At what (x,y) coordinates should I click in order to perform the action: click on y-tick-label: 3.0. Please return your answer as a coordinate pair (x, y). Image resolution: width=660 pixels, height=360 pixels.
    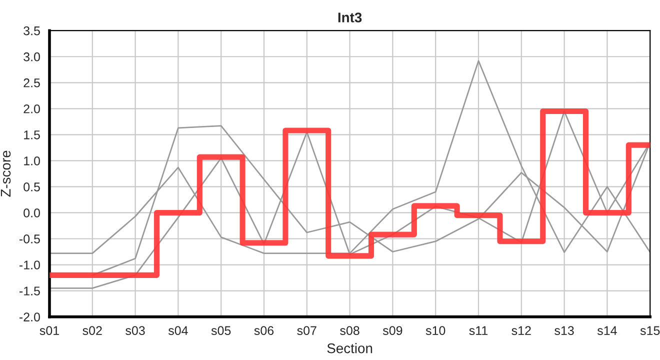
    Looking at the image, I should click on (32, 57).